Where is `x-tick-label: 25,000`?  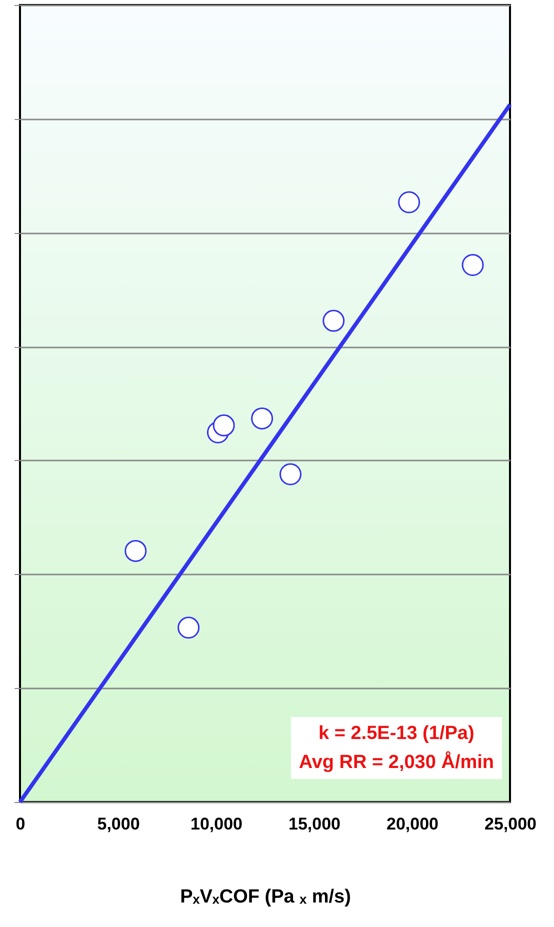 x-tick-label: 25,000 is located at coordinates (510, 824).